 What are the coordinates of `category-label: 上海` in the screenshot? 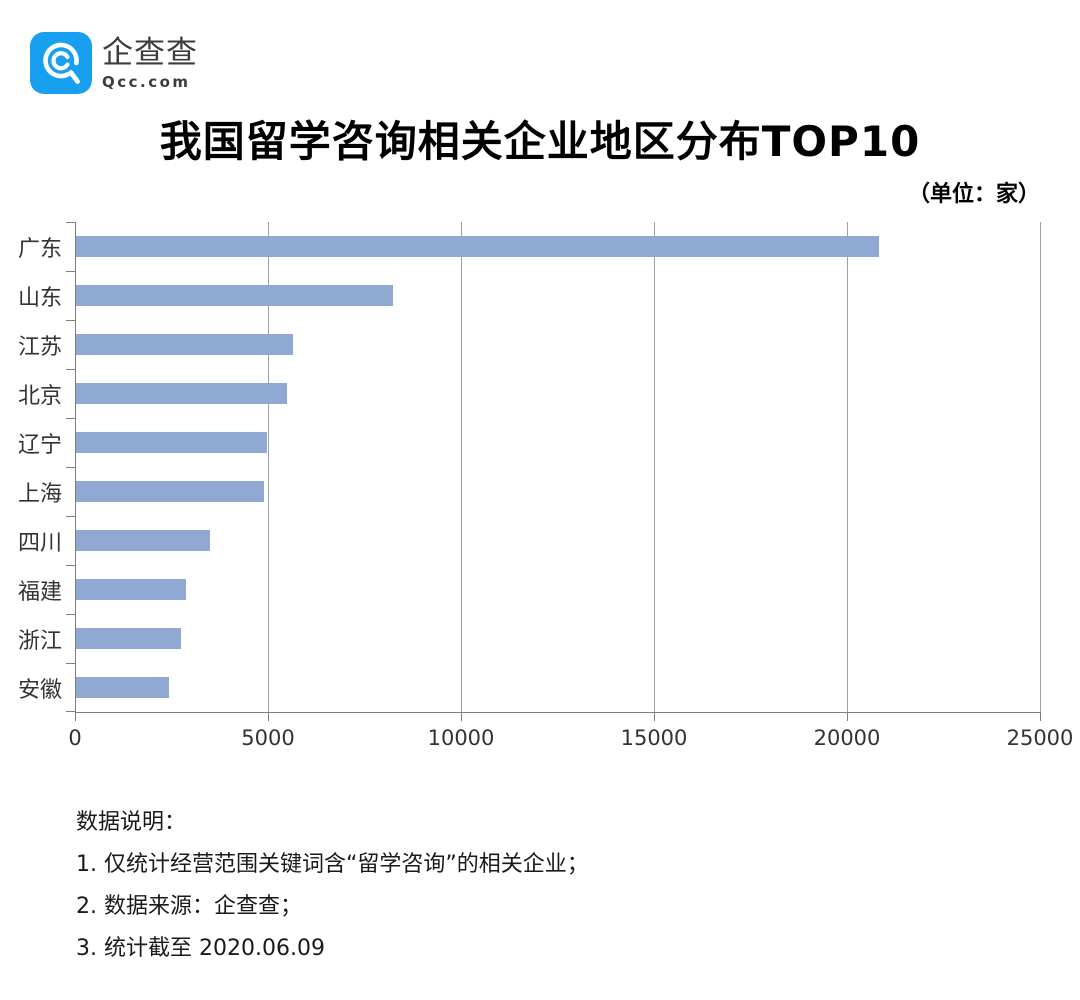 It's located at (39, 494).